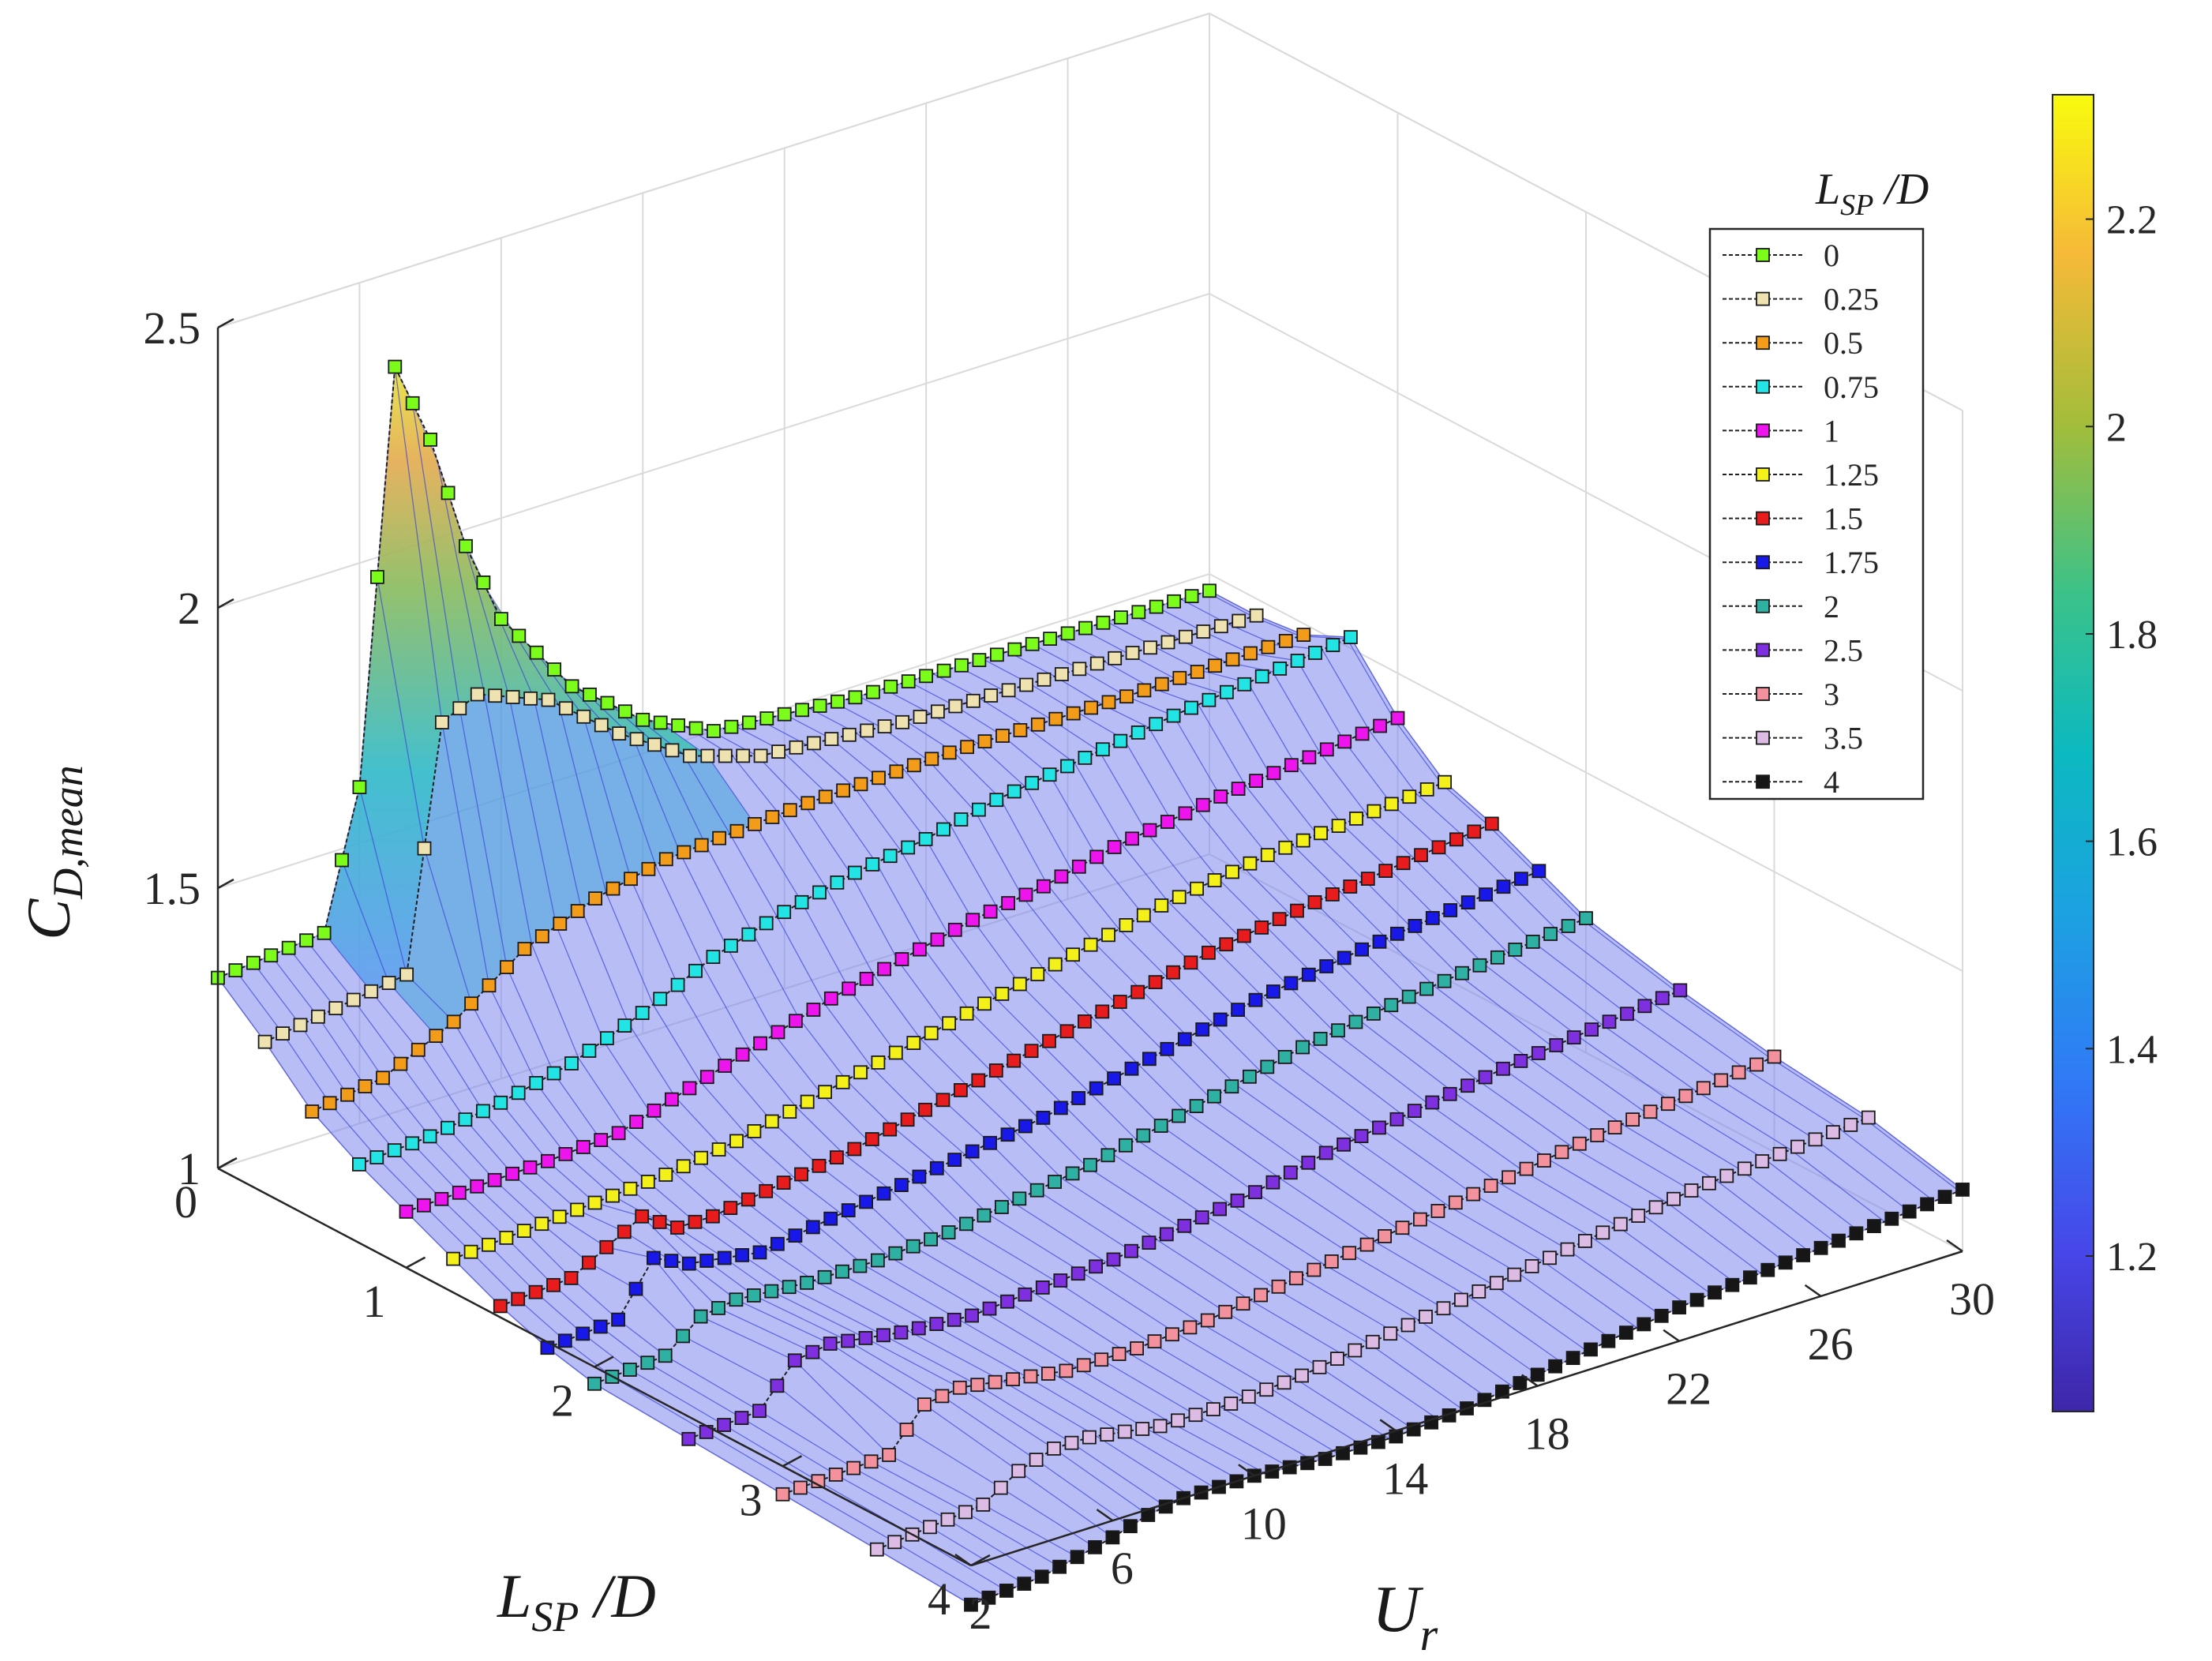 Image resolution: width=2212 pixels, height=1661 pixels. What do you see at coordinates (1763, 518) in the screenshot?
I see `legend-marker` at bounding box center [1763, 518].